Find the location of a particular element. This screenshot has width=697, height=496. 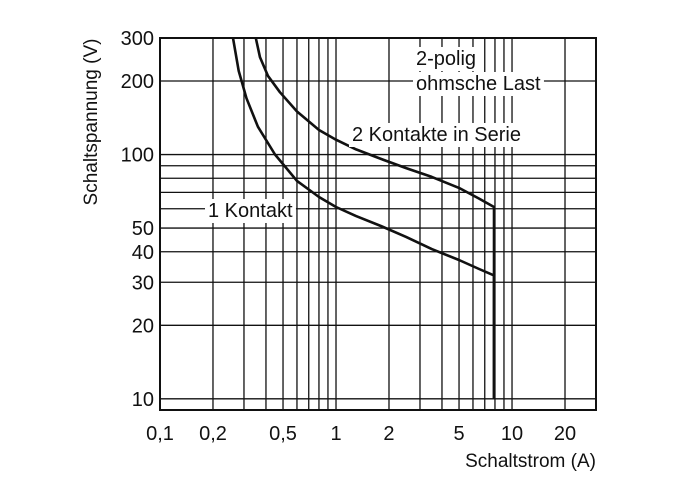

x-tick-label: 10 is located at coordinates (512, 434).